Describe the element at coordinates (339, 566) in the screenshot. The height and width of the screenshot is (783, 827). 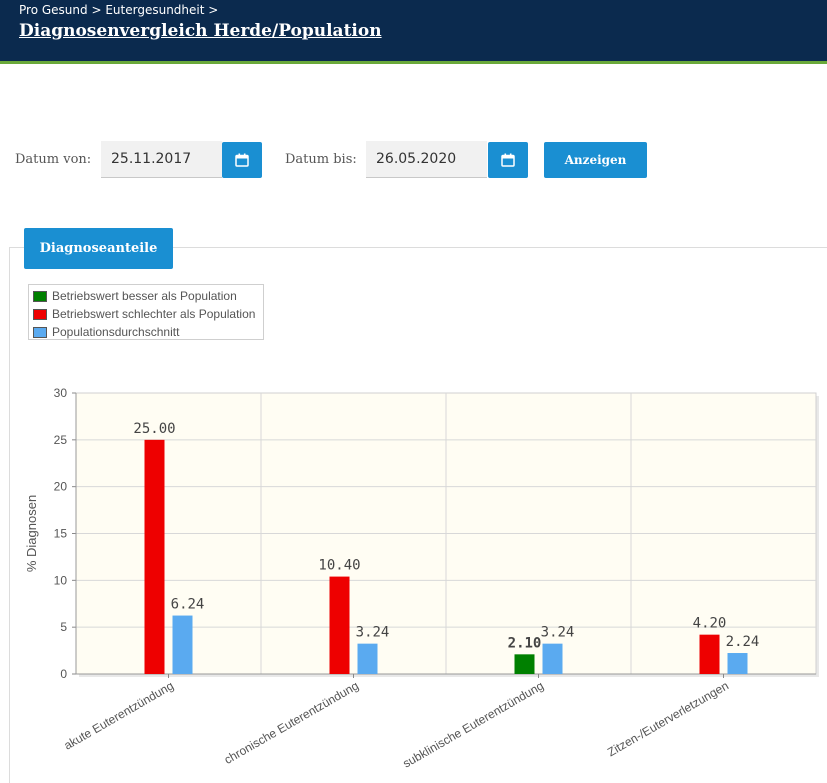
I see `data-label-betriebswert: 10.40` at that location.